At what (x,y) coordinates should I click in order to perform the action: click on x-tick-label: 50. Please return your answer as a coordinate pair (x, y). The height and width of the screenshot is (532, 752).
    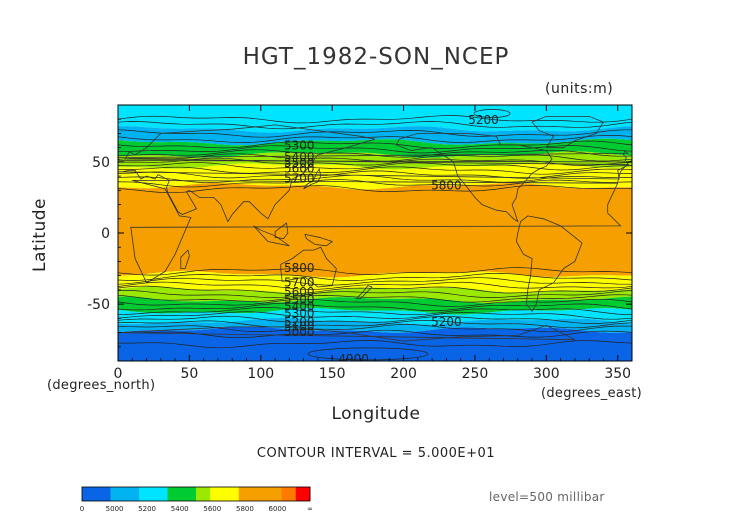
    Looking at the image, I should click on (189, 374).